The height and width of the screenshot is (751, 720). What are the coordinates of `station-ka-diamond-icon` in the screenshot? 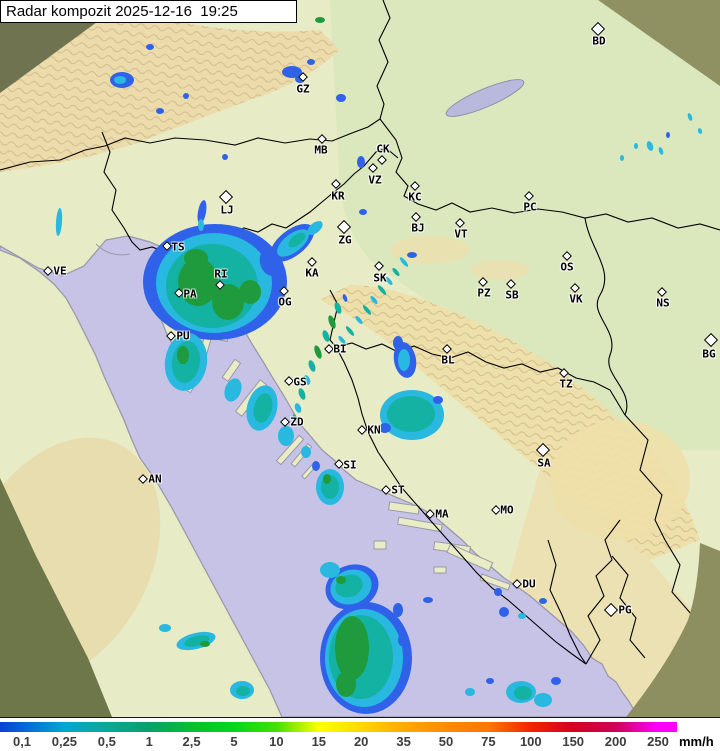 It's located at (312, 262).